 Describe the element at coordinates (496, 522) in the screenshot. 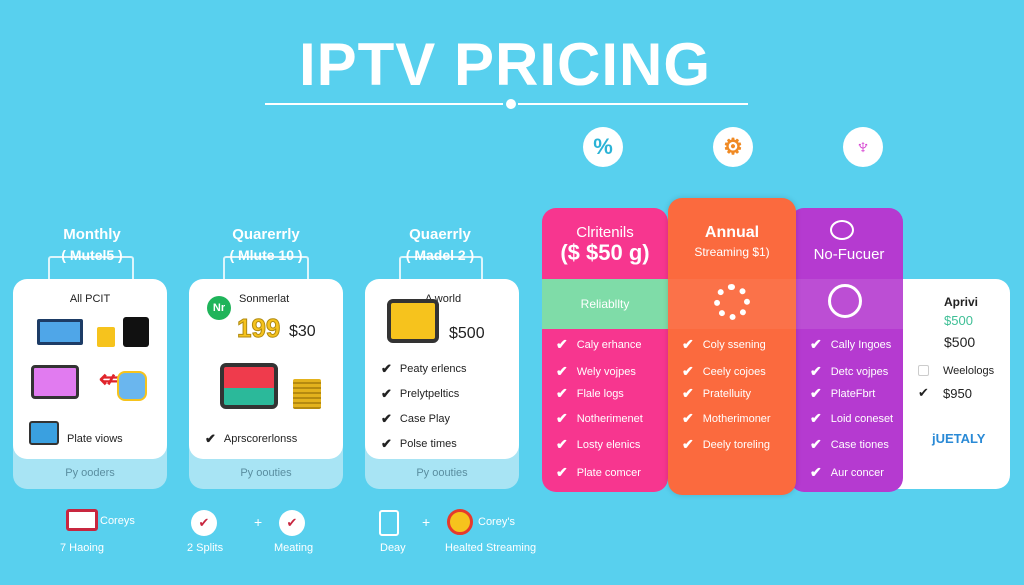

I see `bottom-label: Corey's` at that location.